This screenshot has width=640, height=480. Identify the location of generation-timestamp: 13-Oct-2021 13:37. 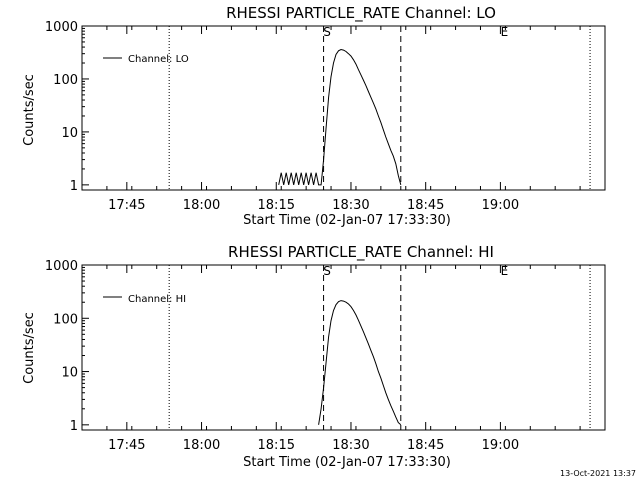
(598, 473).